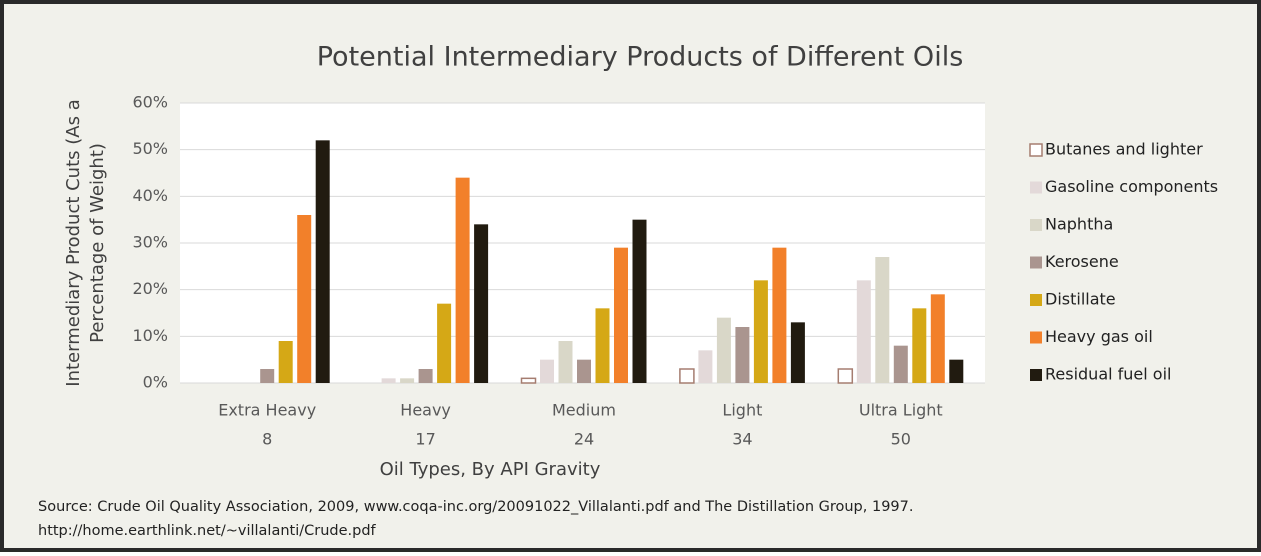  Describe the element at coordinates (150, 102) in the screenshot. I see `y-tick-label: 60%` at that location.